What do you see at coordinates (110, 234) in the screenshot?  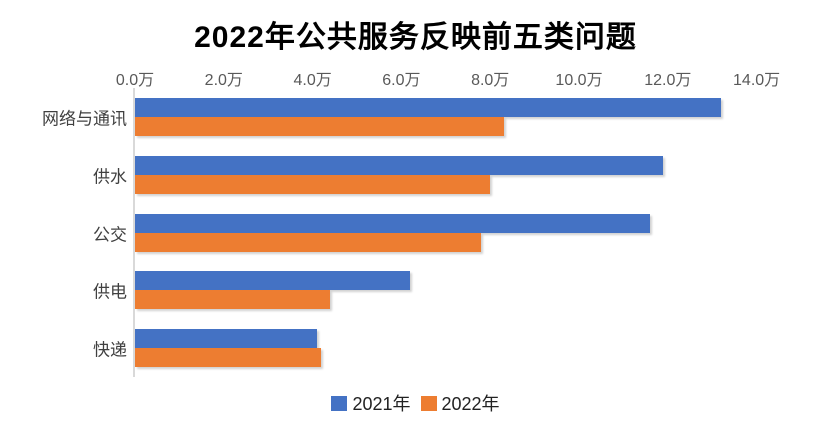 I see `category-label: 公交` at bounding box center [110, 234].